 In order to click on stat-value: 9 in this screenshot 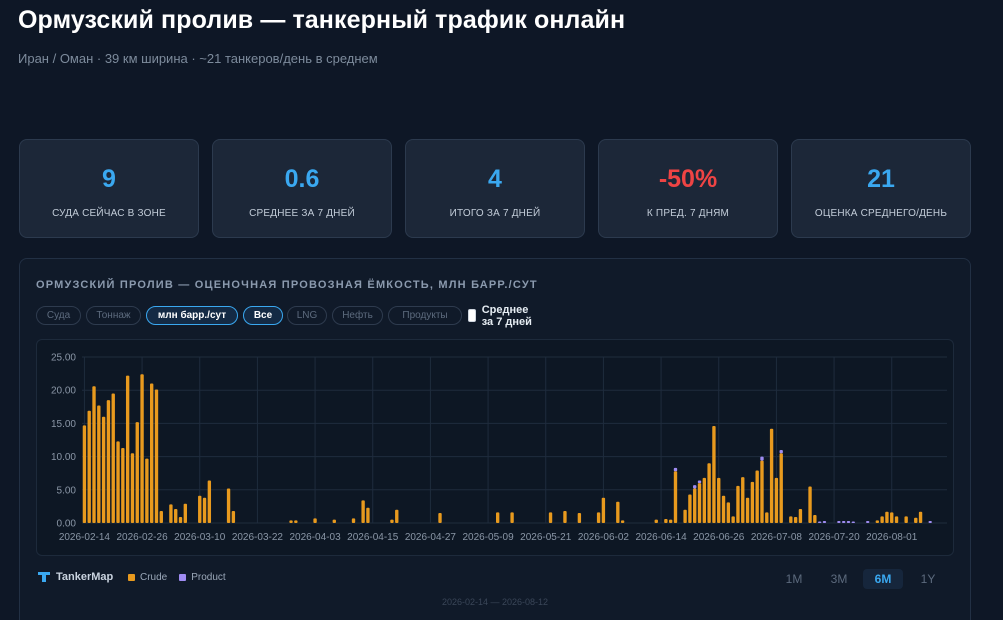, I will do `click(109, 179)`.